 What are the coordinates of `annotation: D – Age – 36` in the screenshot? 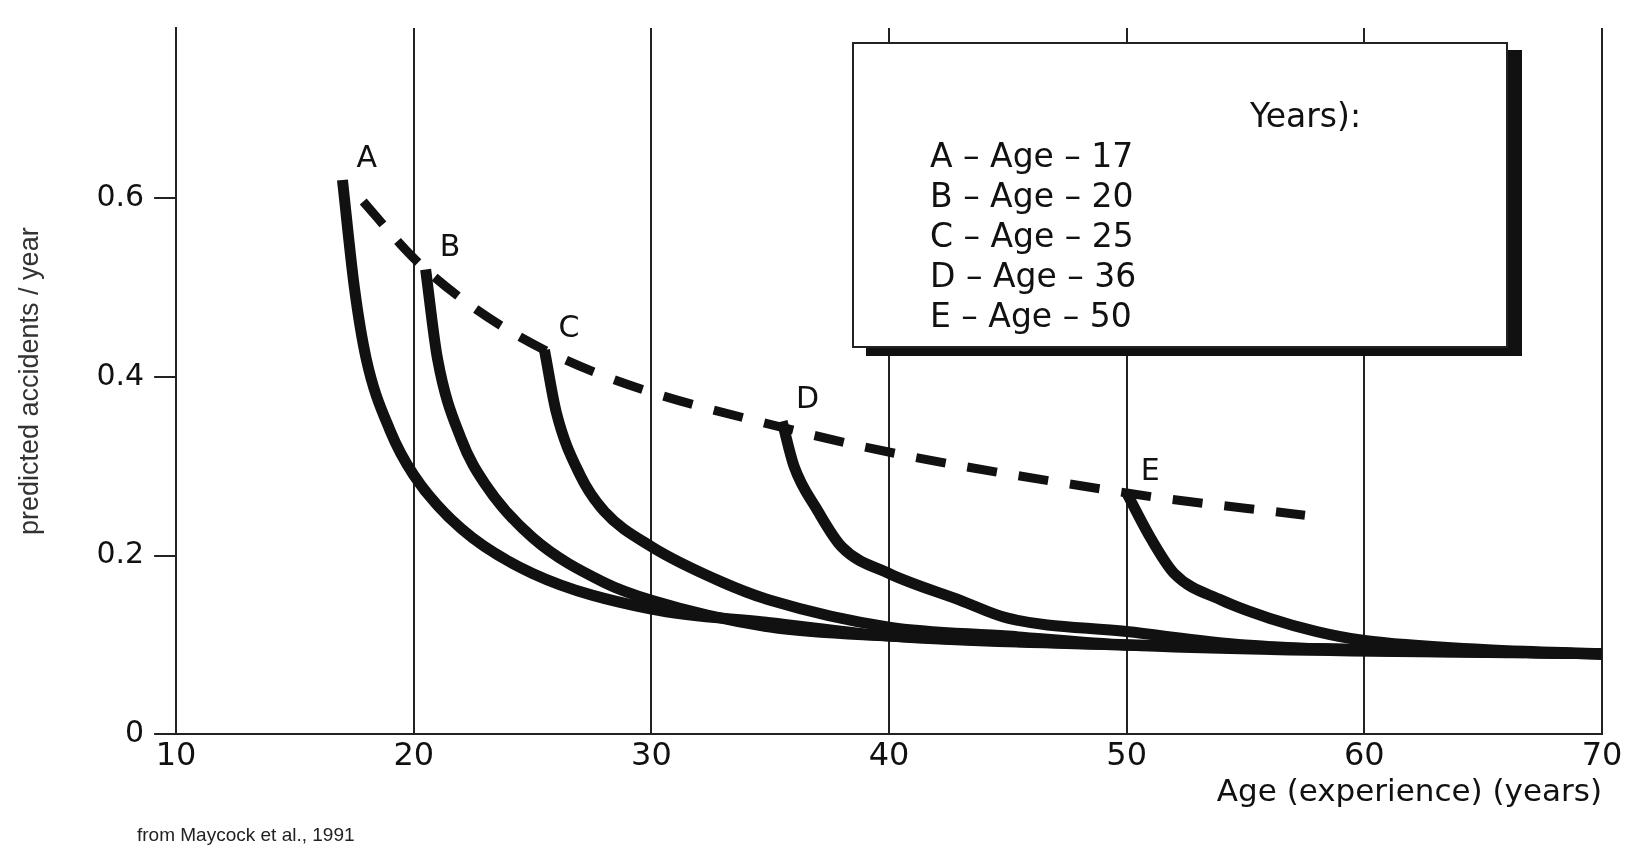 It's located at (1034, 276).